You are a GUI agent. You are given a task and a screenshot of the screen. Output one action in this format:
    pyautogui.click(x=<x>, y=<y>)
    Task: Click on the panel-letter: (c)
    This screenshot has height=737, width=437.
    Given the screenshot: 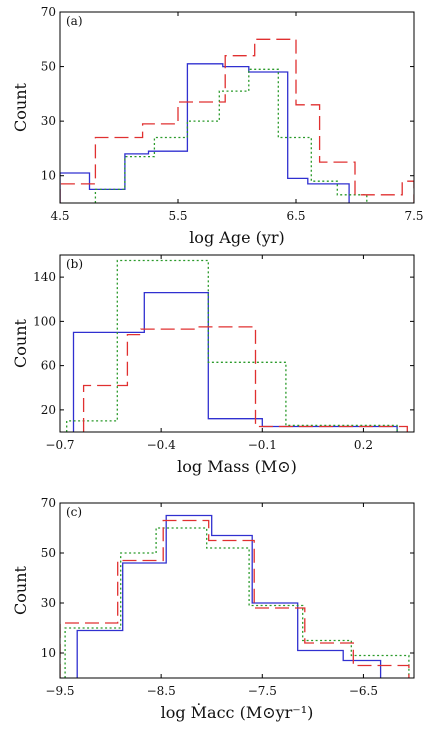 What is the action you would take?
    pyautogui.click(x=74, y=512)
    